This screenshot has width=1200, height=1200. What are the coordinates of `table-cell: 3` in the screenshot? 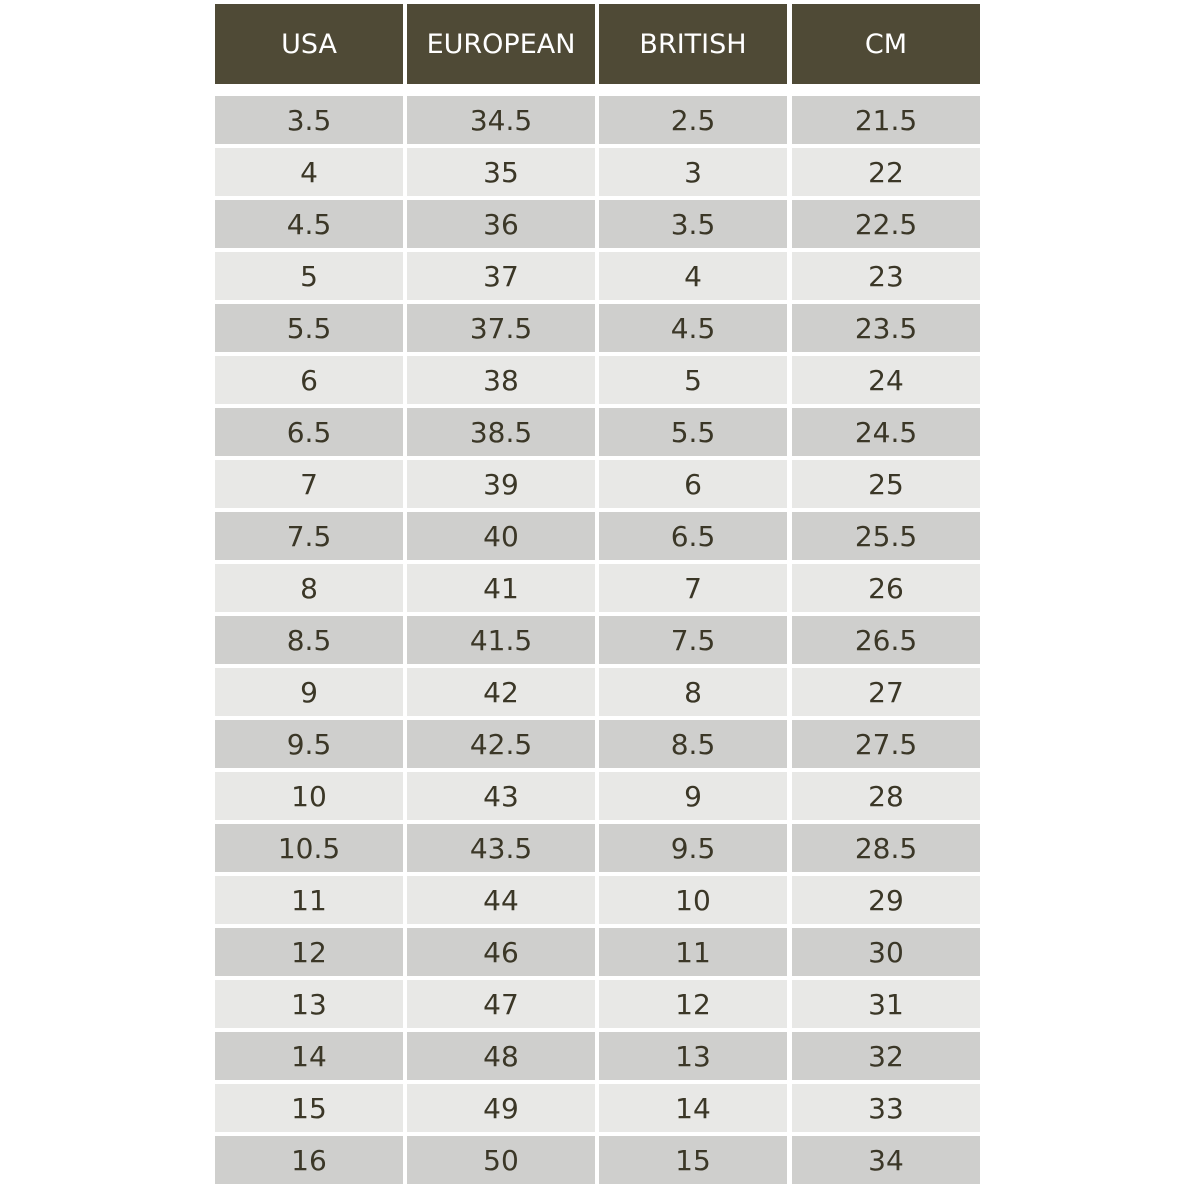 It's located at (693, 172).